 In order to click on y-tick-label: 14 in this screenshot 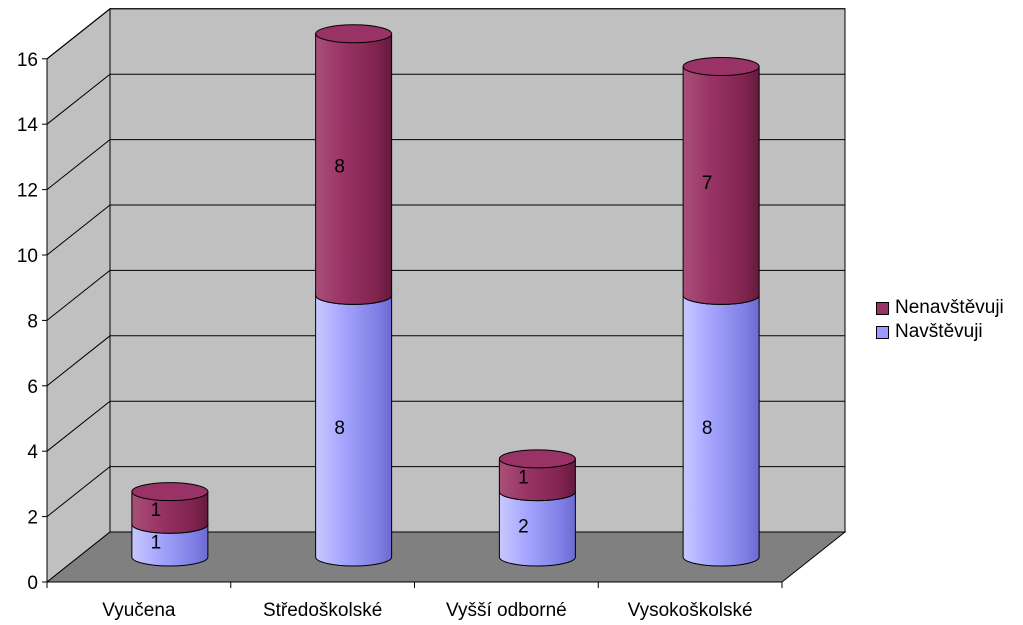, I will do `click(28, 125)`.